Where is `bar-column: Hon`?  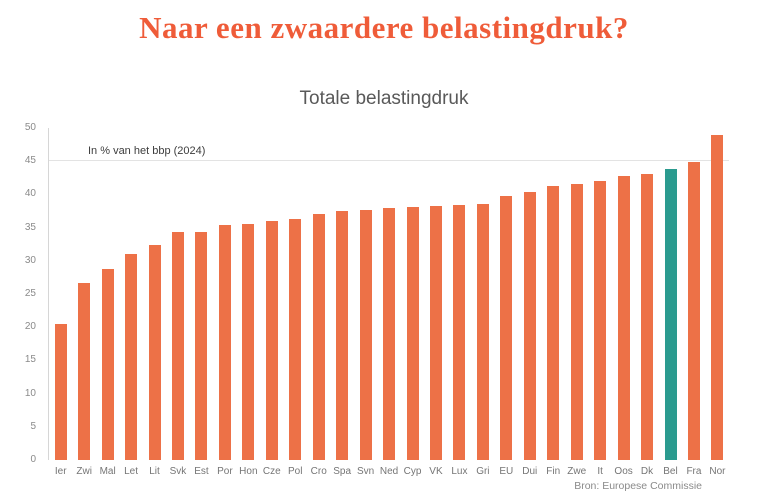
bar-column: Hon is located at coordinates (248, 302).